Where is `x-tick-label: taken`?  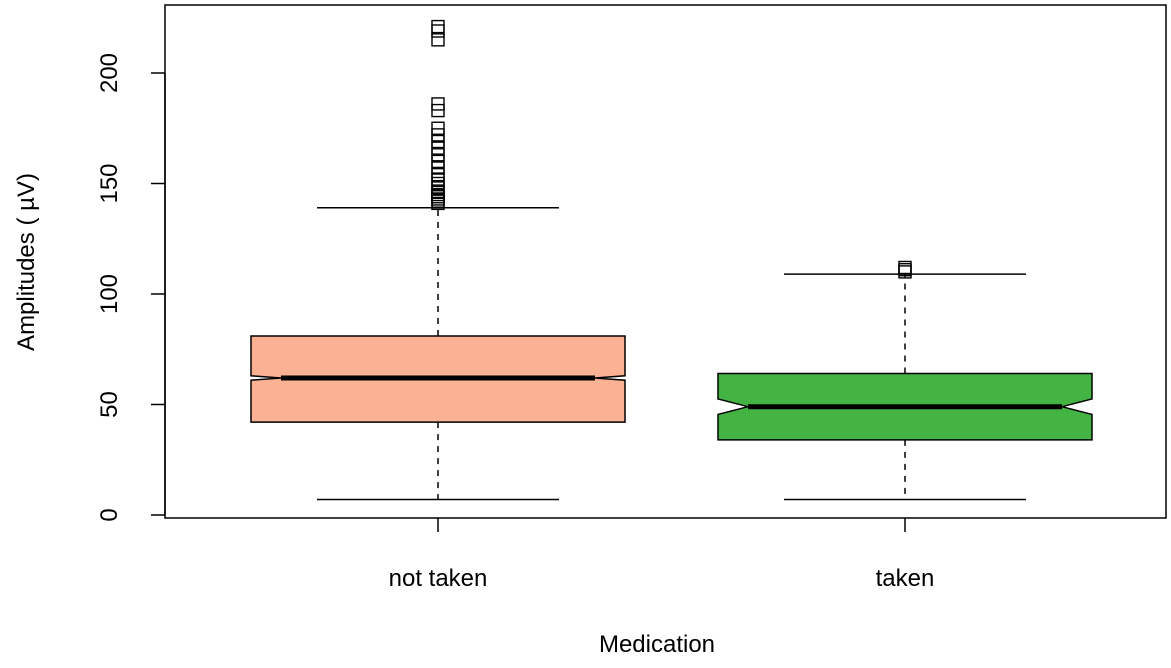 x-tick-label: taken is located at coordinates (905, 578).